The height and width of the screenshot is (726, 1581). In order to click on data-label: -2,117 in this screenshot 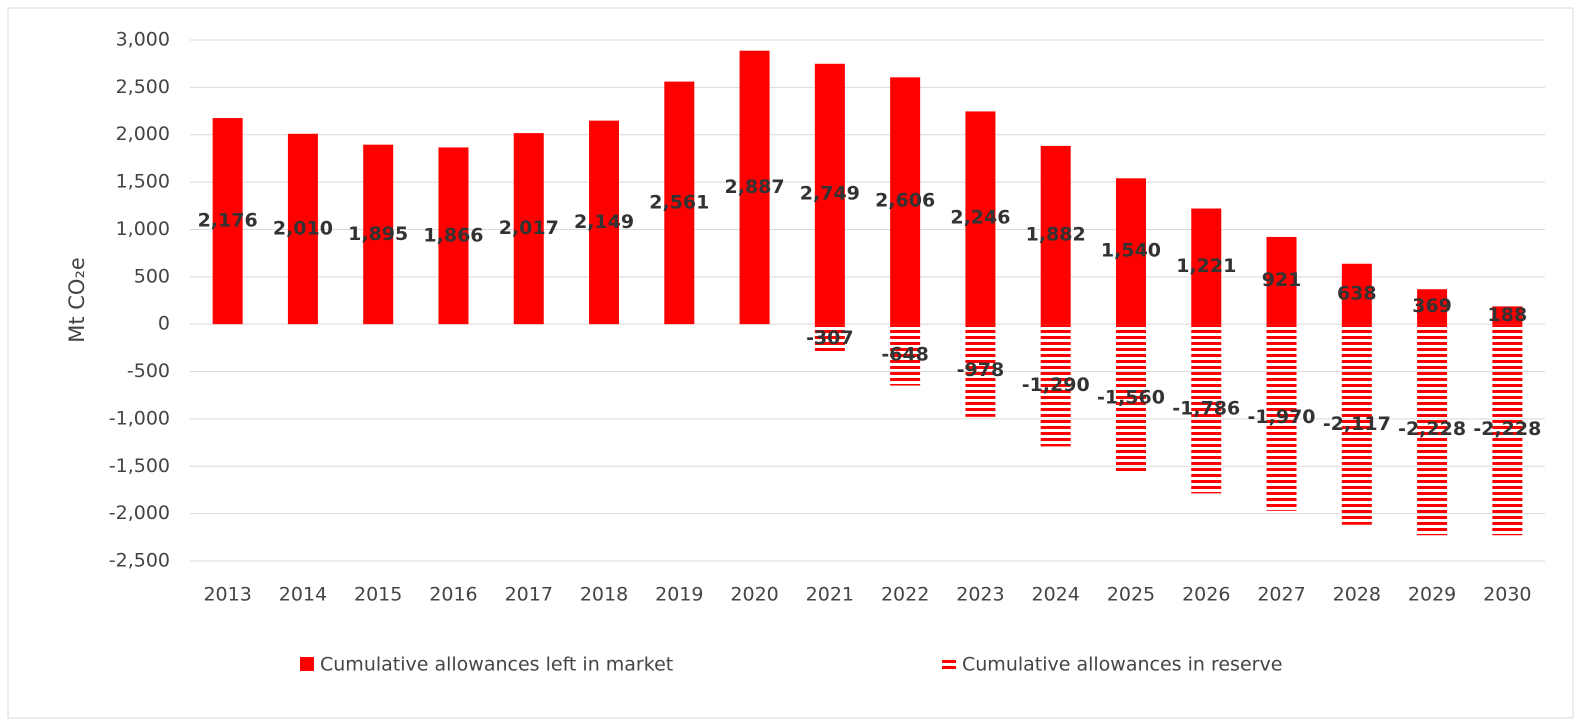, I will do `click(1357, 424)`.